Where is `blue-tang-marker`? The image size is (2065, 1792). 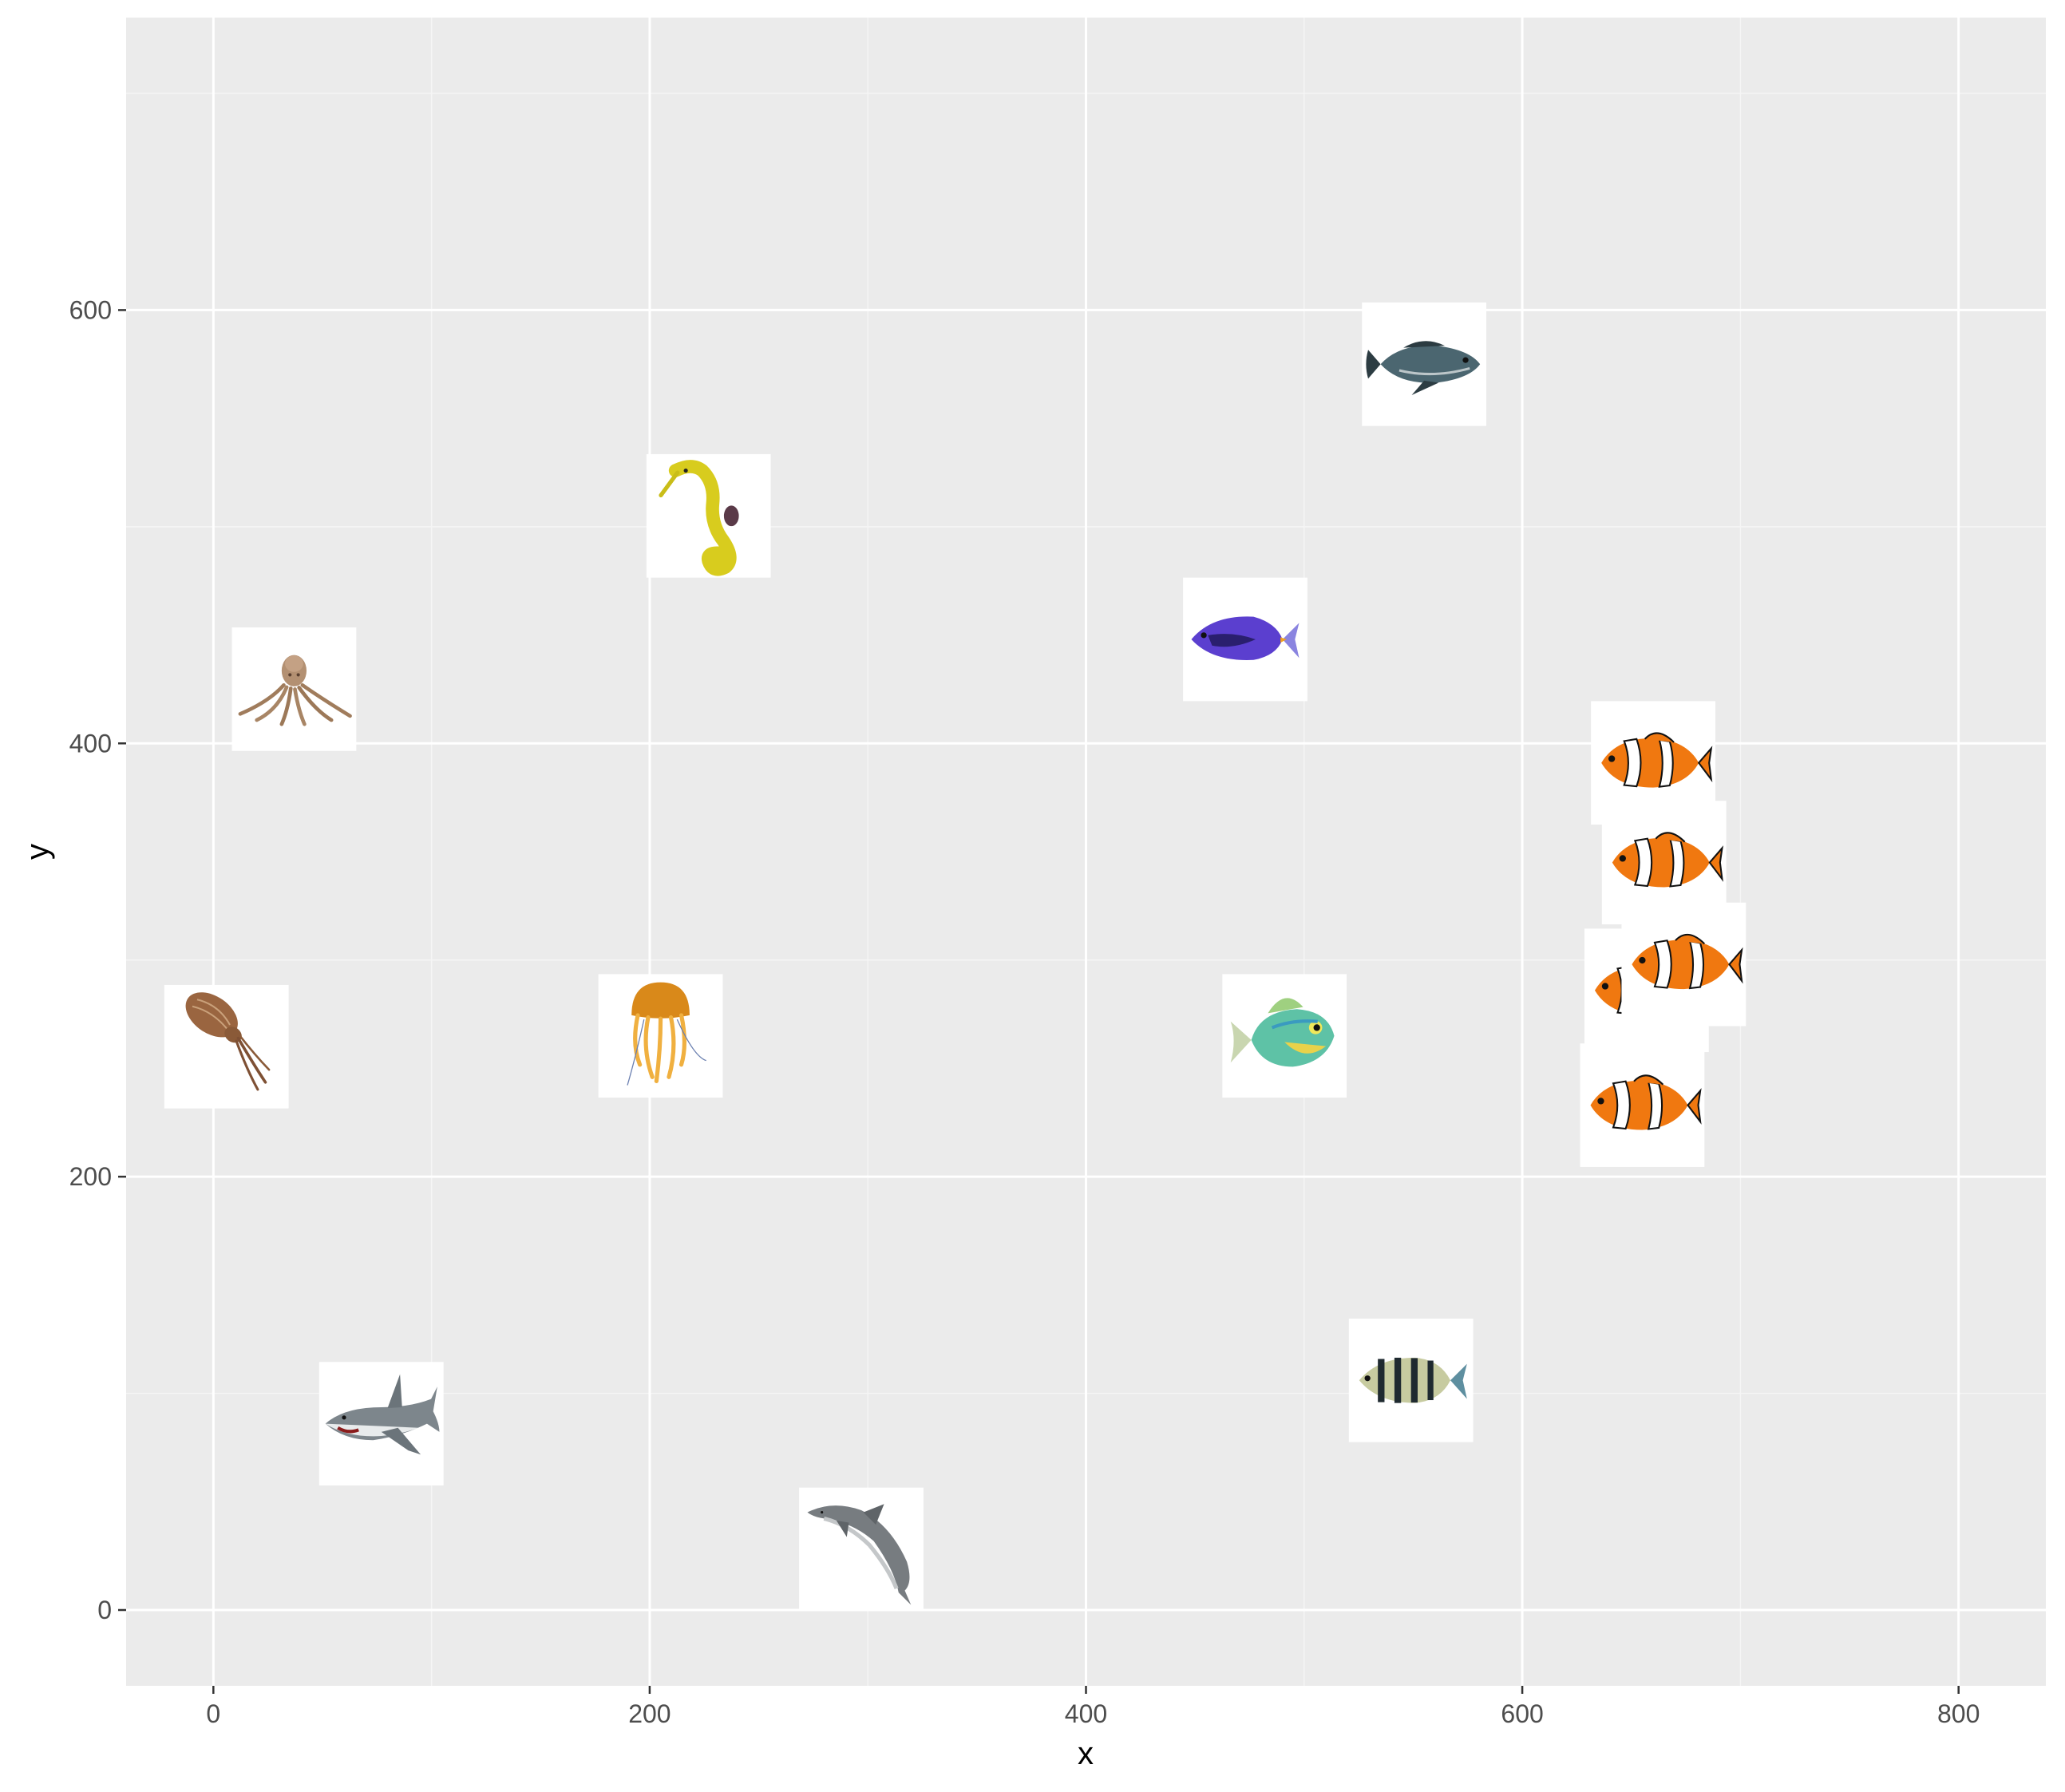 blue-tang-marker is located at coordinates (1245, 639).